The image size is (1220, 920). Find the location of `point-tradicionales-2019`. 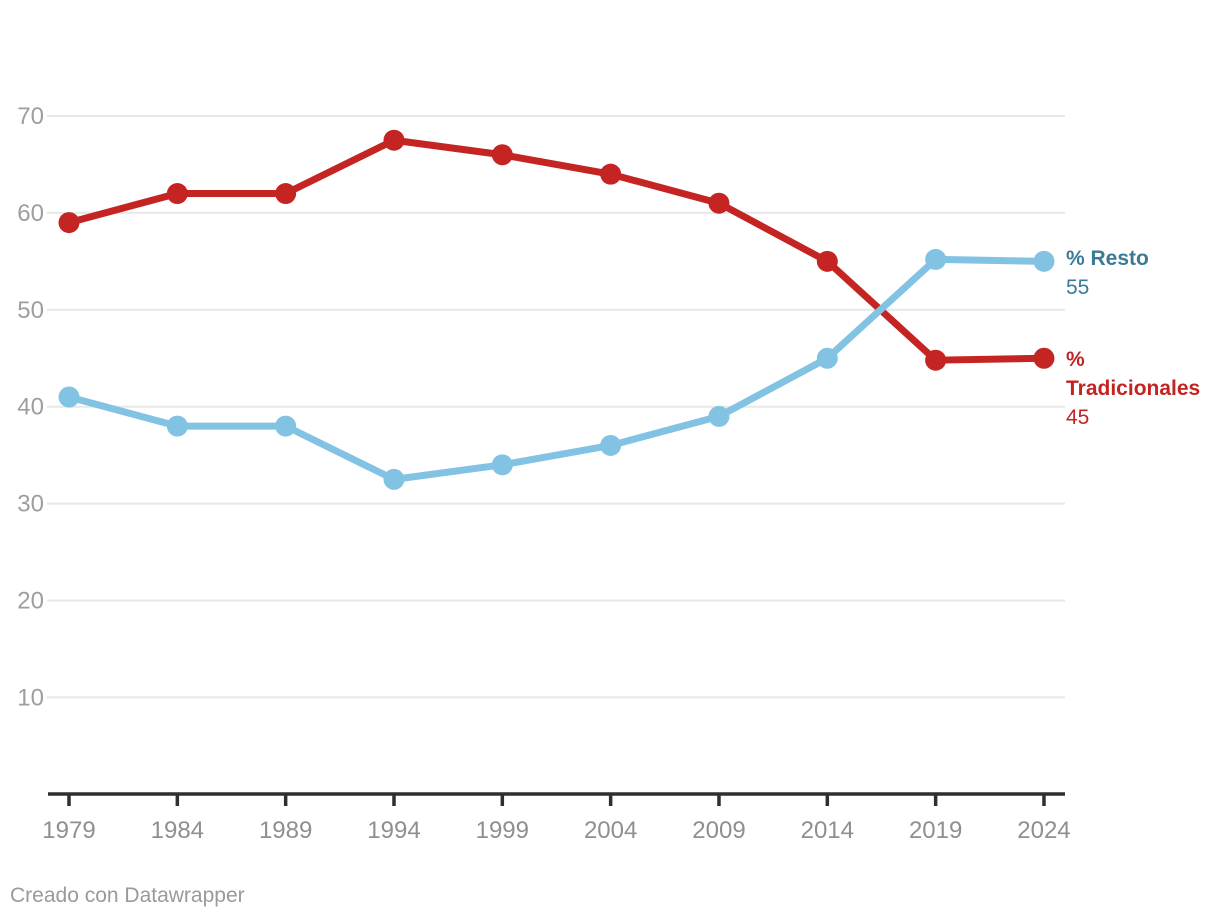

point-tradicionales-2019 is located at coordinates (936, 360).